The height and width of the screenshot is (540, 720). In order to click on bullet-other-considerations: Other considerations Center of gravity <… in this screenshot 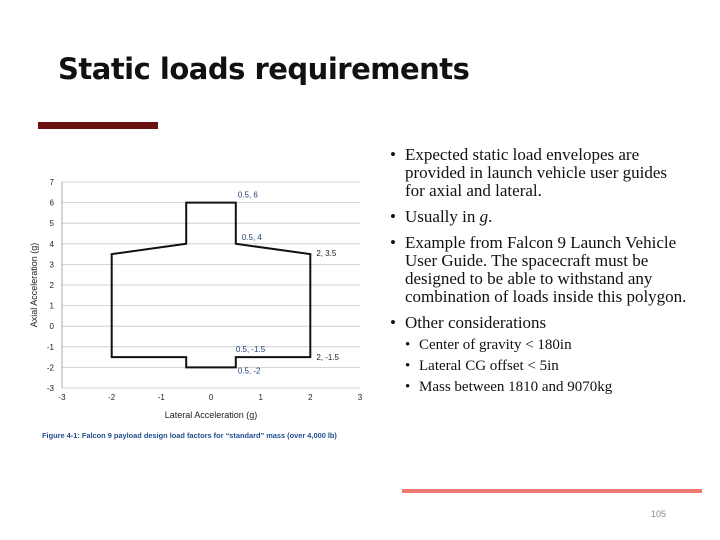, I will do `click(540, 354)`.